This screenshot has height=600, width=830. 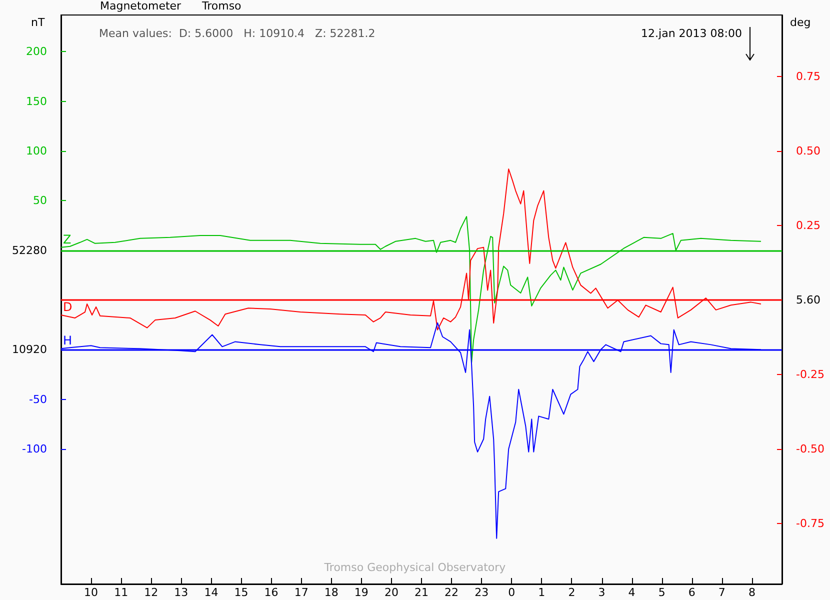 I want to click on series-label: Z, so click(x=67, y=239).